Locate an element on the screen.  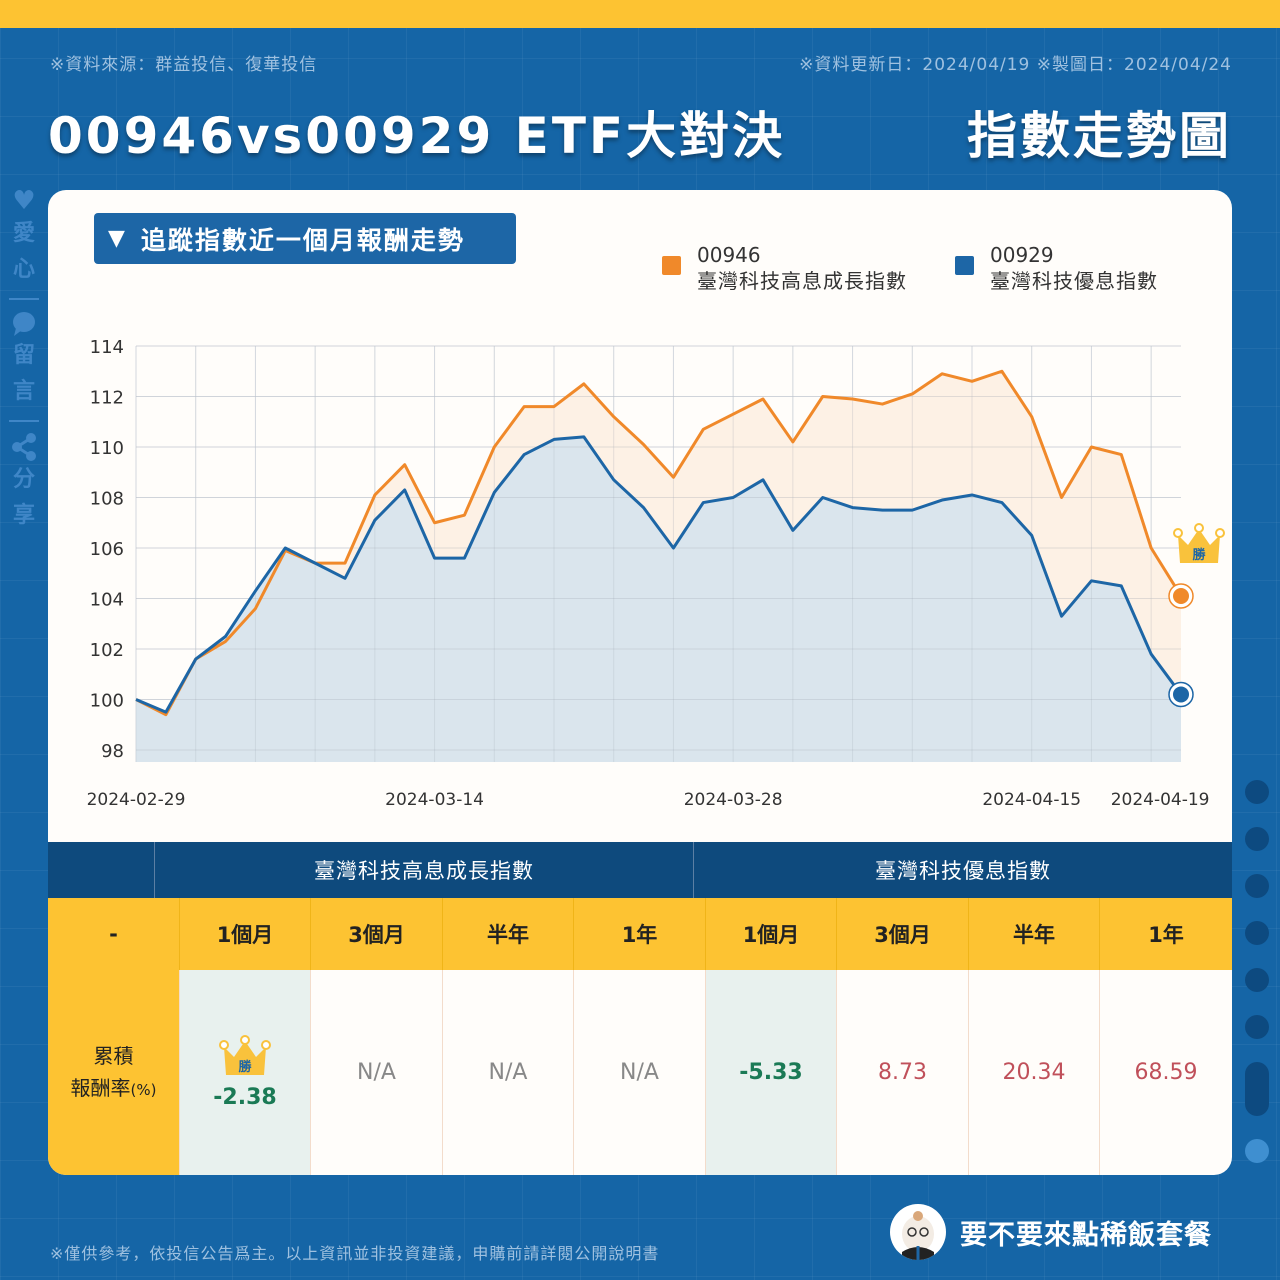
legend-swatch-blue is located at coordinates (964, 265).